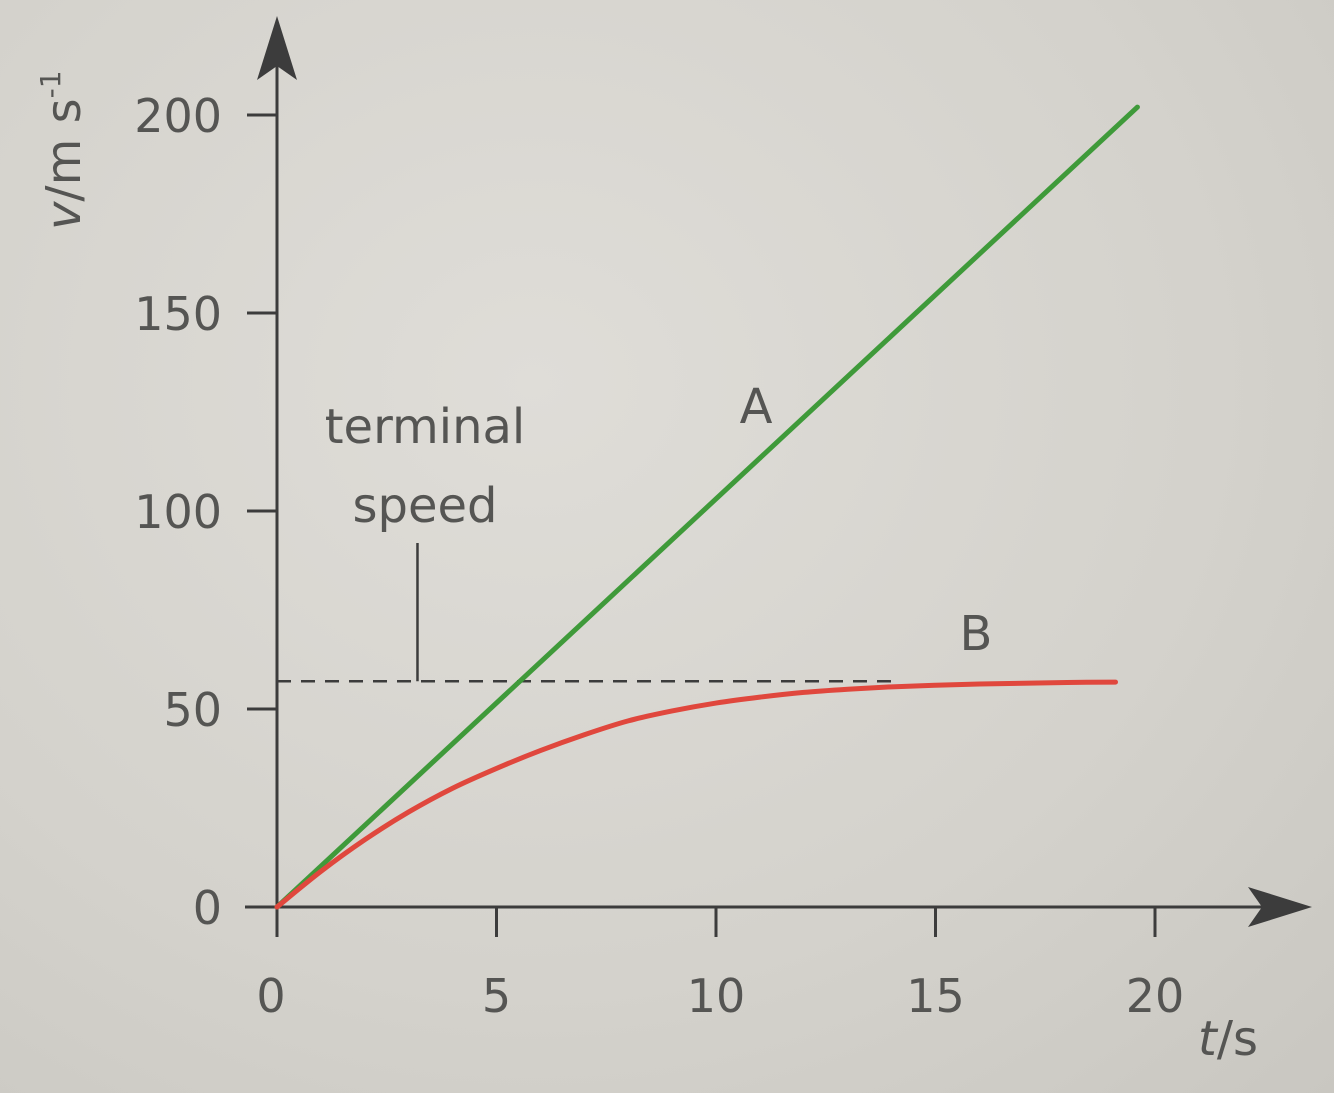  What do you see at coordinates (192, 710) in the screenshot?
I see `y-tick-label: 50` at bounding box center [192, 710].